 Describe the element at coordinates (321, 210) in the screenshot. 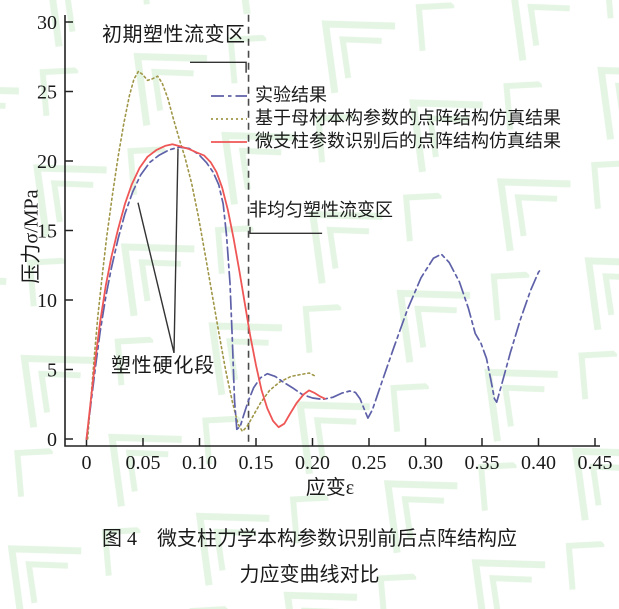

I see `annotation-nonuniform-plastic-flow-zone: 非均匀塑性流变区` at that location.